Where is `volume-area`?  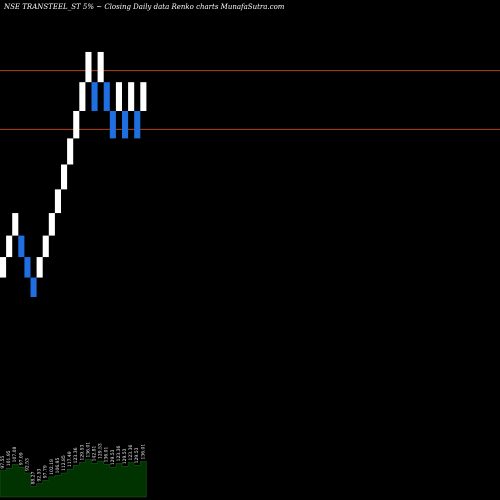 volume-area is located at coordinates (73, 478).